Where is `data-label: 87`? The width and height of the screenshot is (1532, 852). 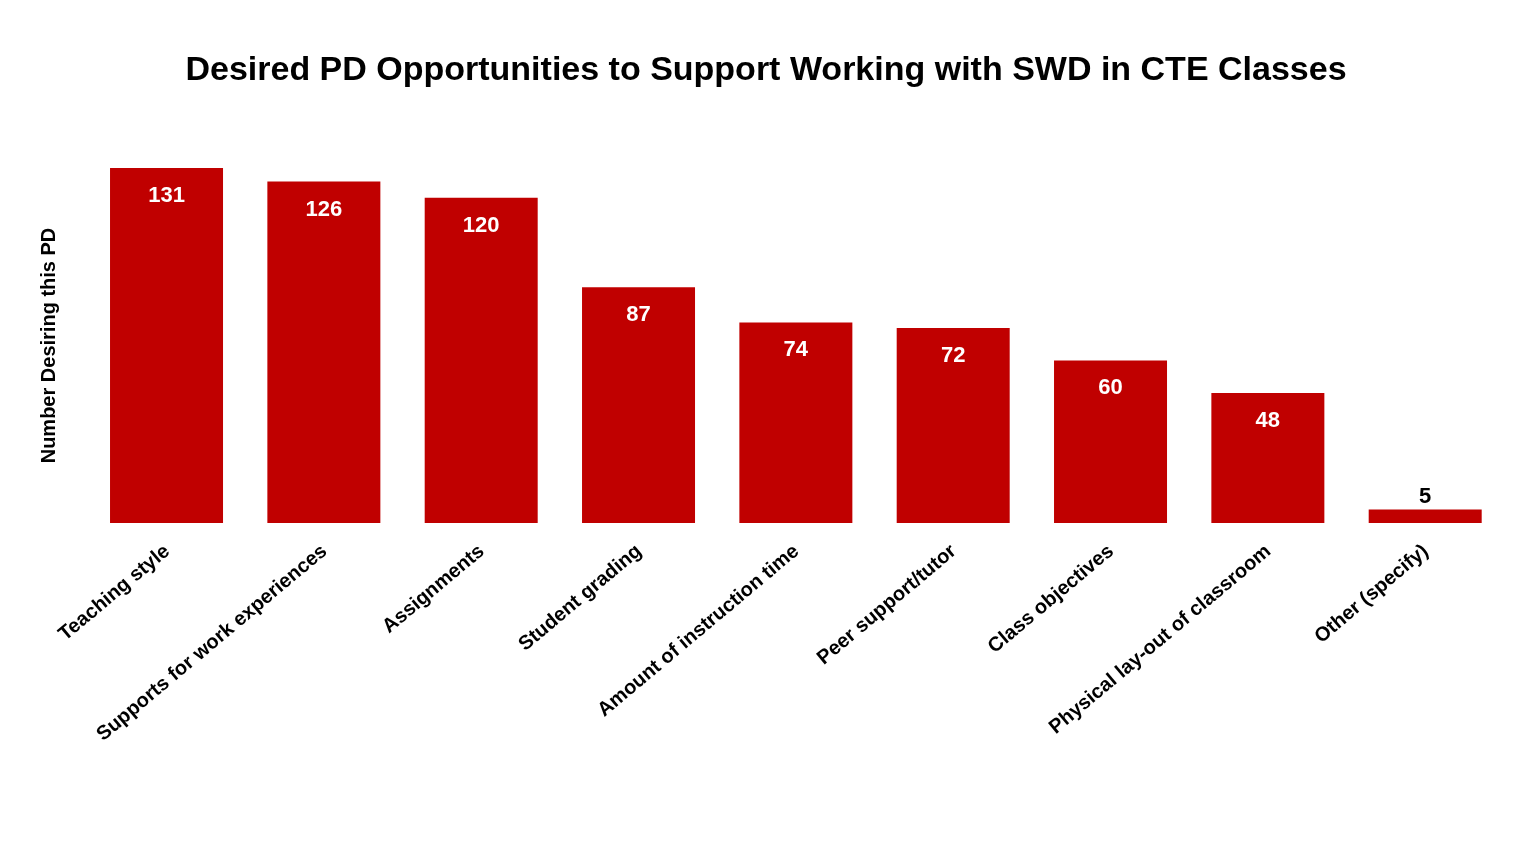
data-label: 87 is located at coordinates (638, 314).